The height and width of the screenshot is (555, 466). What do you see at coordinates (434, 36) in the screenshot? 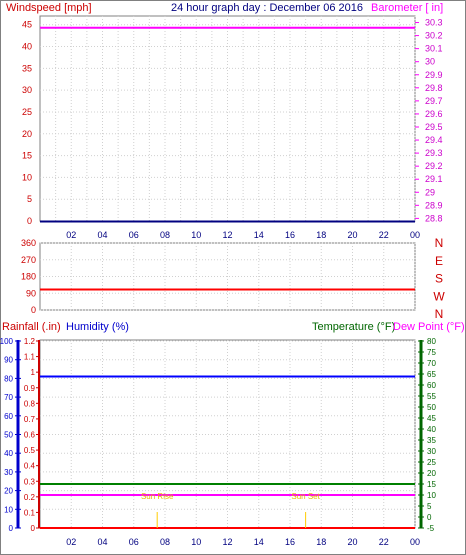
I see `y2-tick-label: 30.2` at bounding box center [434, 36].